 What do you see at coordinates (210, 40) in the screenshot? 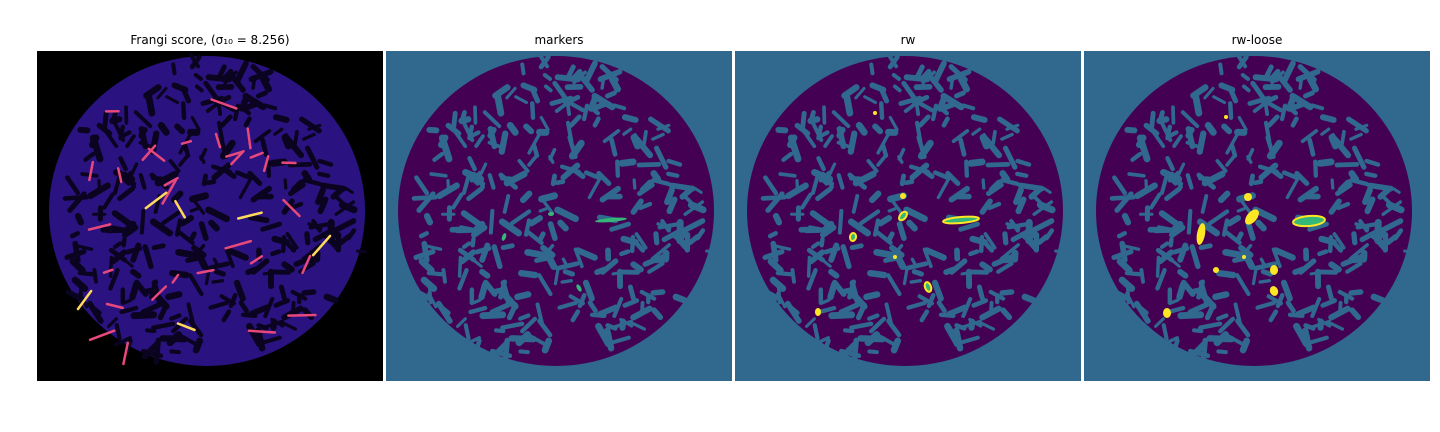
I see `frangi-panel-title: Frangi score, (σ₁₀ = 8.256)` at bounding box center [210, 40].